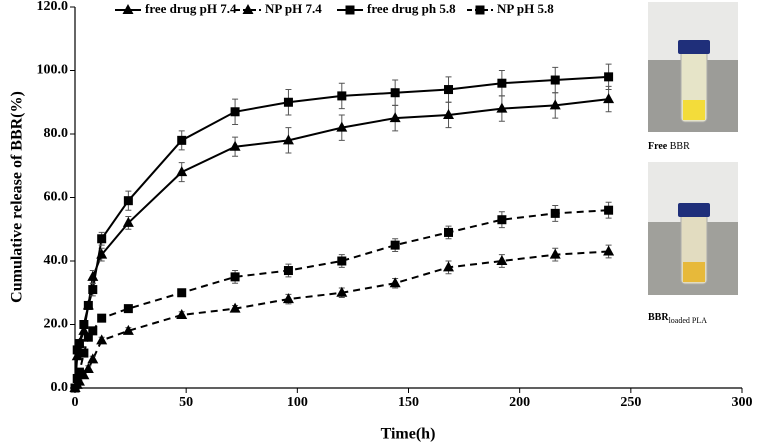 This screenshot has width=762, height=447. What do you see at coordinates (297, 402) in the screenshot?
I see `x-tick-label: 100` at bounding box center [297, 402].